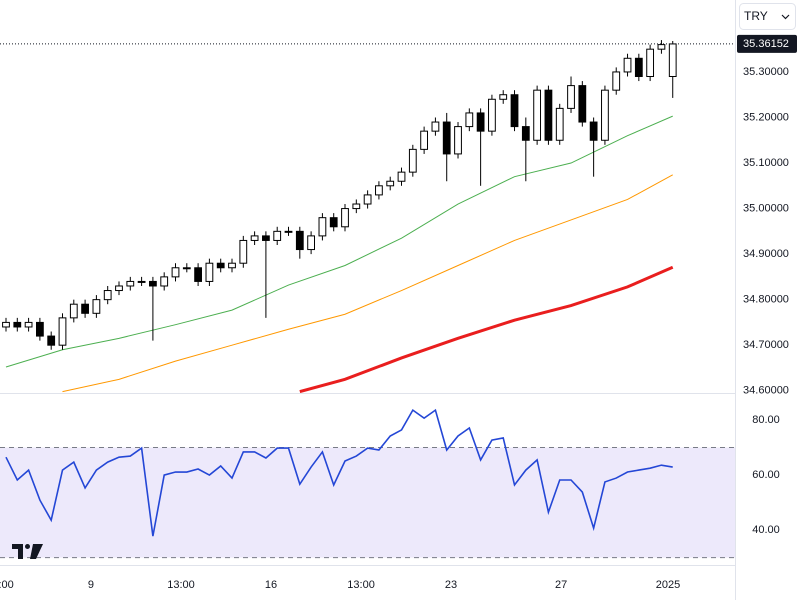  I want to click on logo, so click(27, 551).